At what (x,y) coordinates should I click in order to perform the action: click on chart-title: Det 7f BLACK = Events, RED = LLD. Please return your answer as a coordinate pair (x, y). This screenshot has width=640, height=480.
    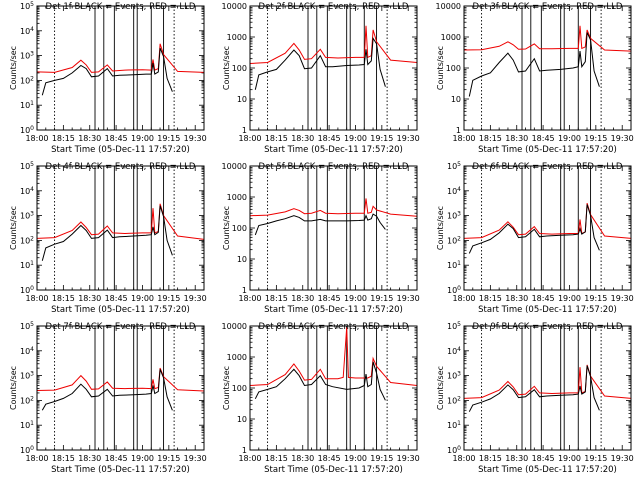
    Looking at the image, I should click on (121, 327).